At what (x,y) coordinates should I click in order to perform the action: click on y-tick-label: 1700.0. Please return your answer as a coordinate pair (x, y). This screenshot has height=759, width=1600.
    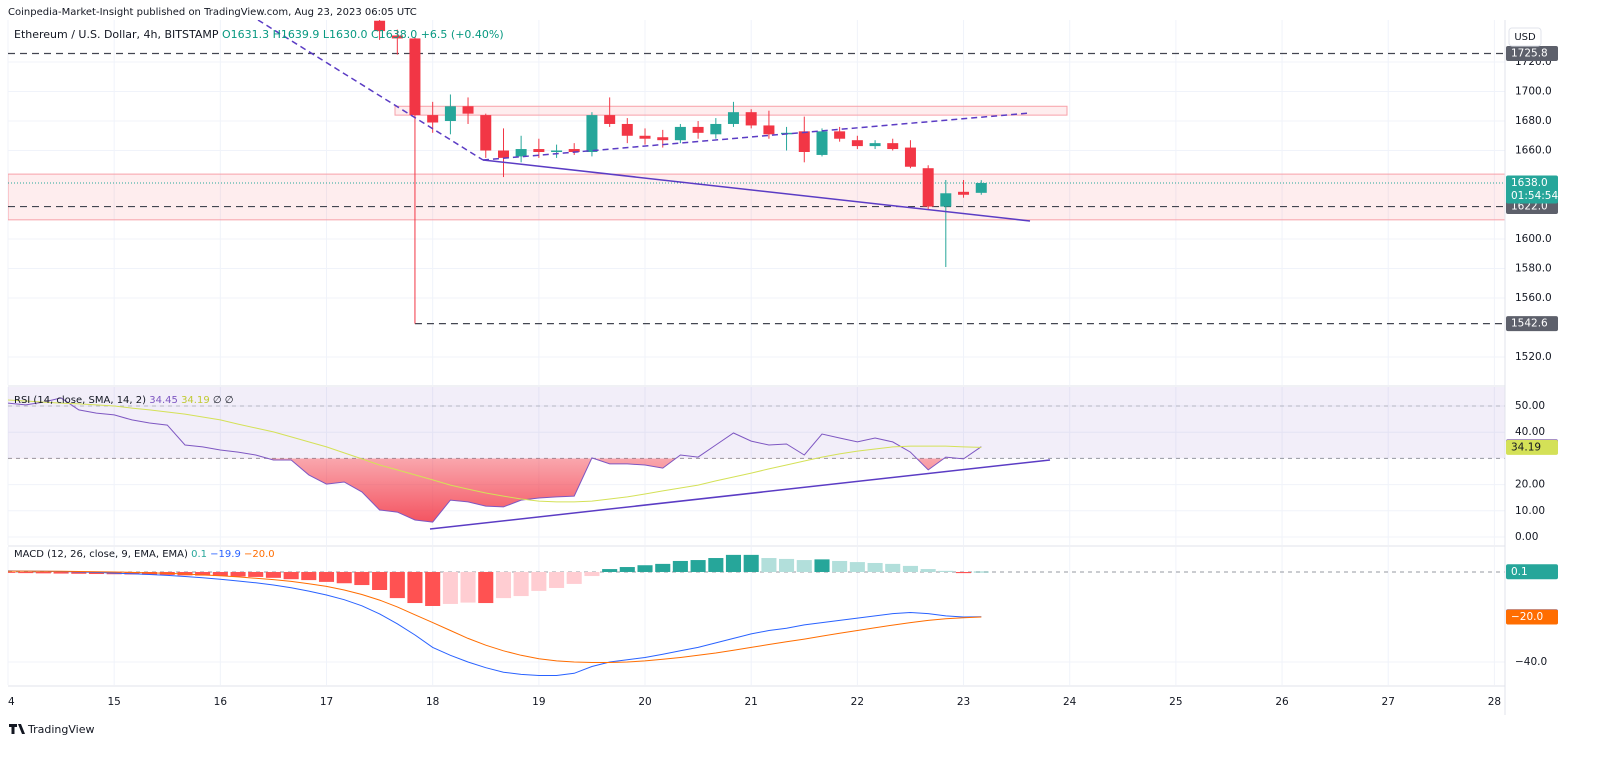
    Looking at the image, I should click on (1533, 92).